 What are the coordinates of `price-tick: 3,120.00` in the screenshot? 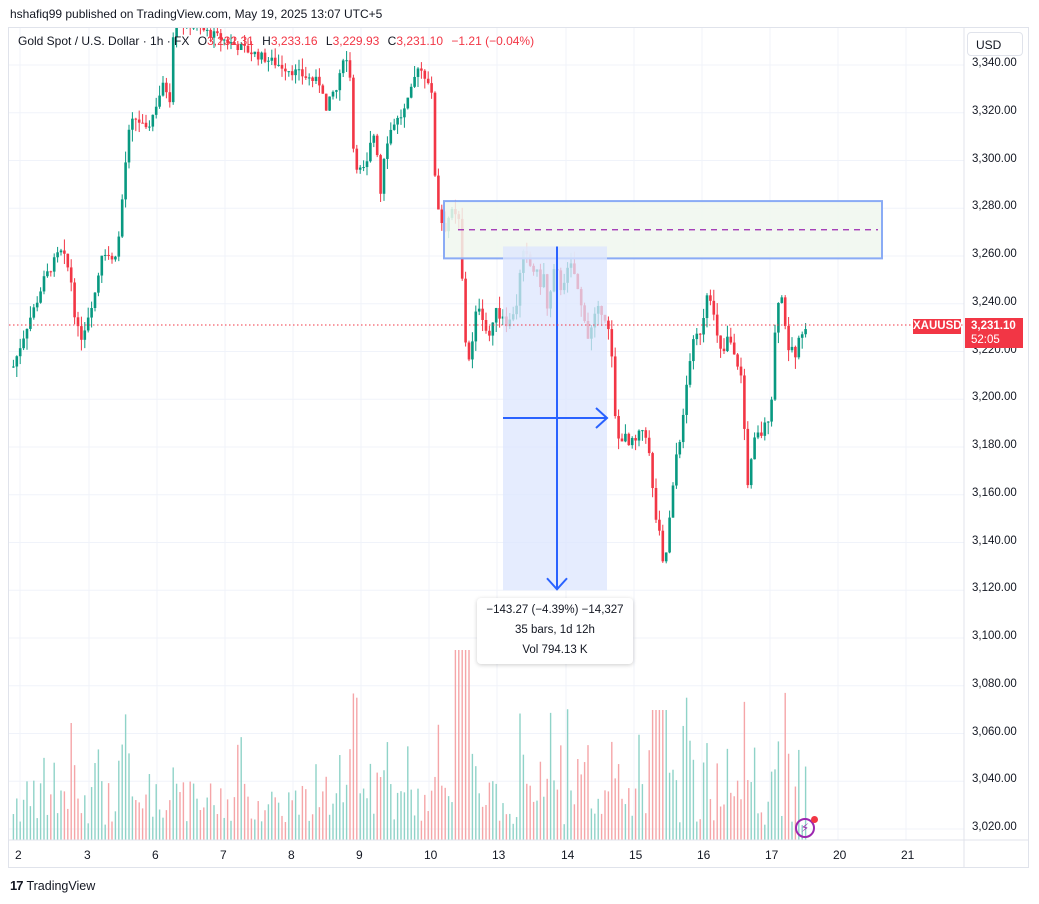 It's located at (994, 588).